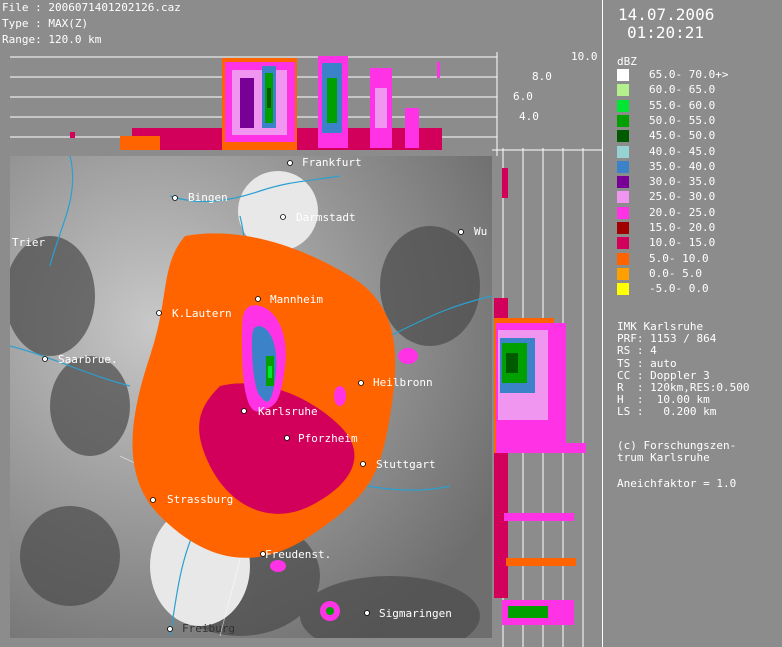 This screenshot has width=782, height=647. What do you see at coordinates (679, 258) in the screenshot?
I see `legend-label: 5.0- 10.0` at bounding box center [679, 258].